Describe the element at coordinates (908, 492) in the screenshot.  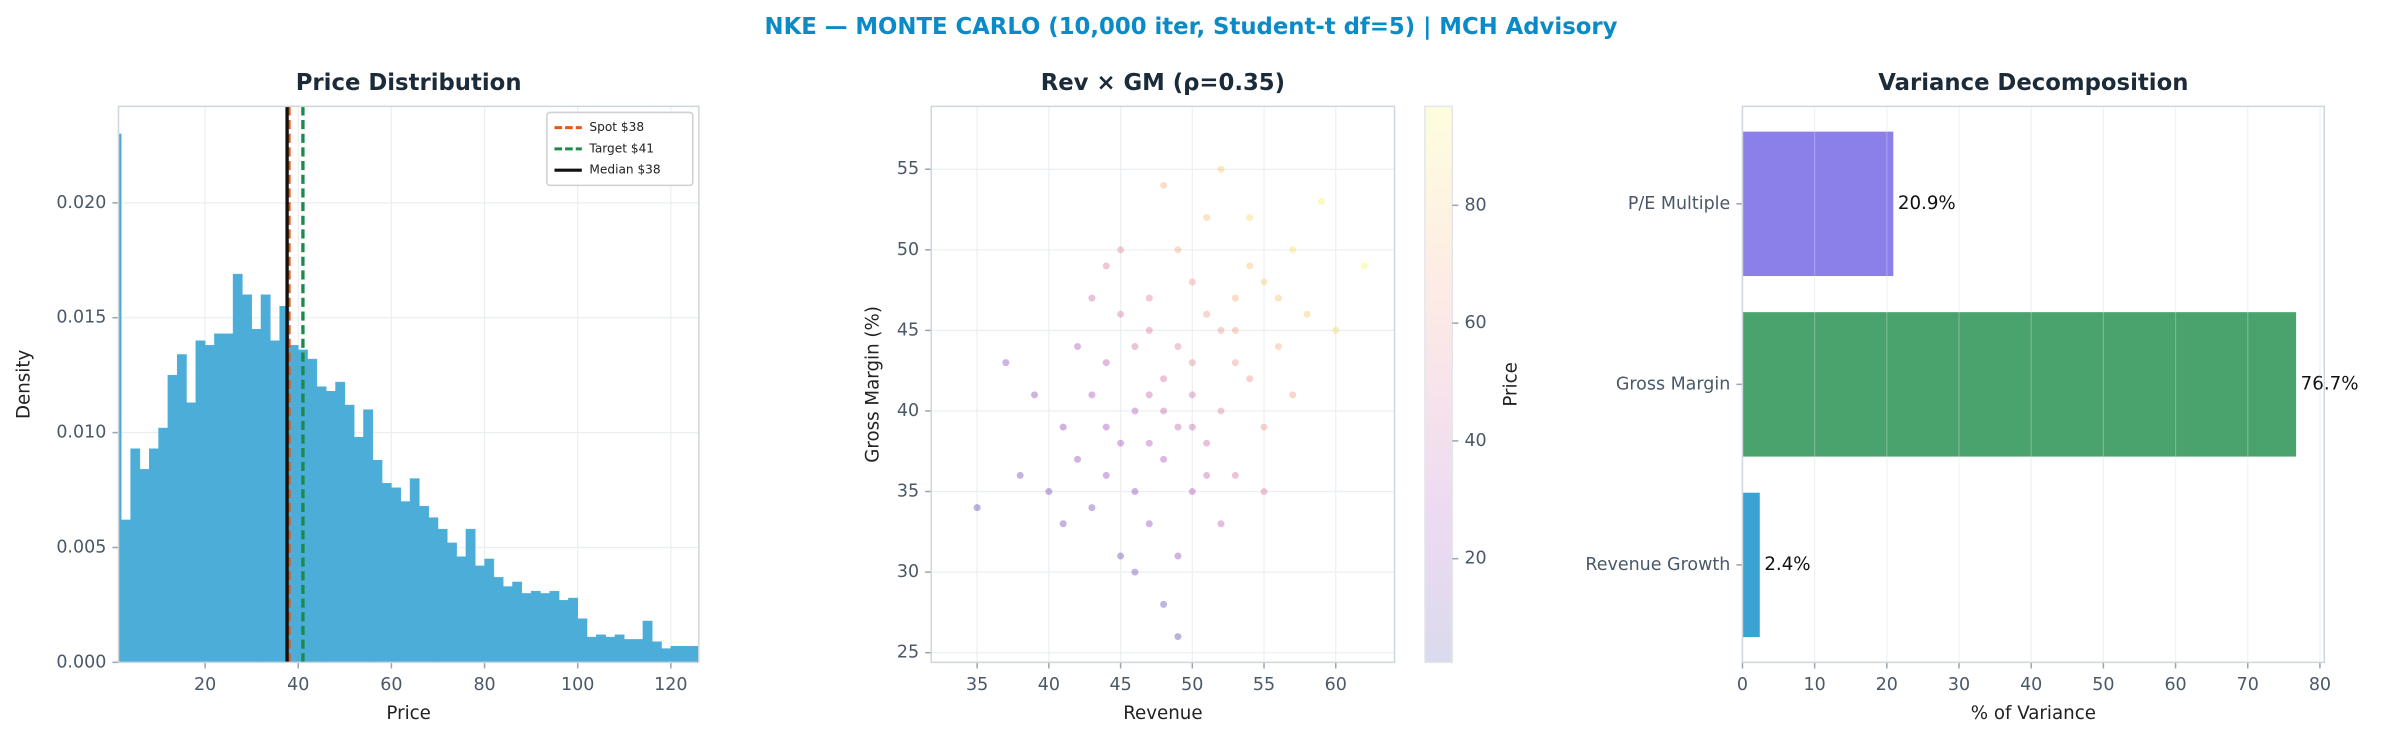
I see `y-tick-label: 35` at that location.